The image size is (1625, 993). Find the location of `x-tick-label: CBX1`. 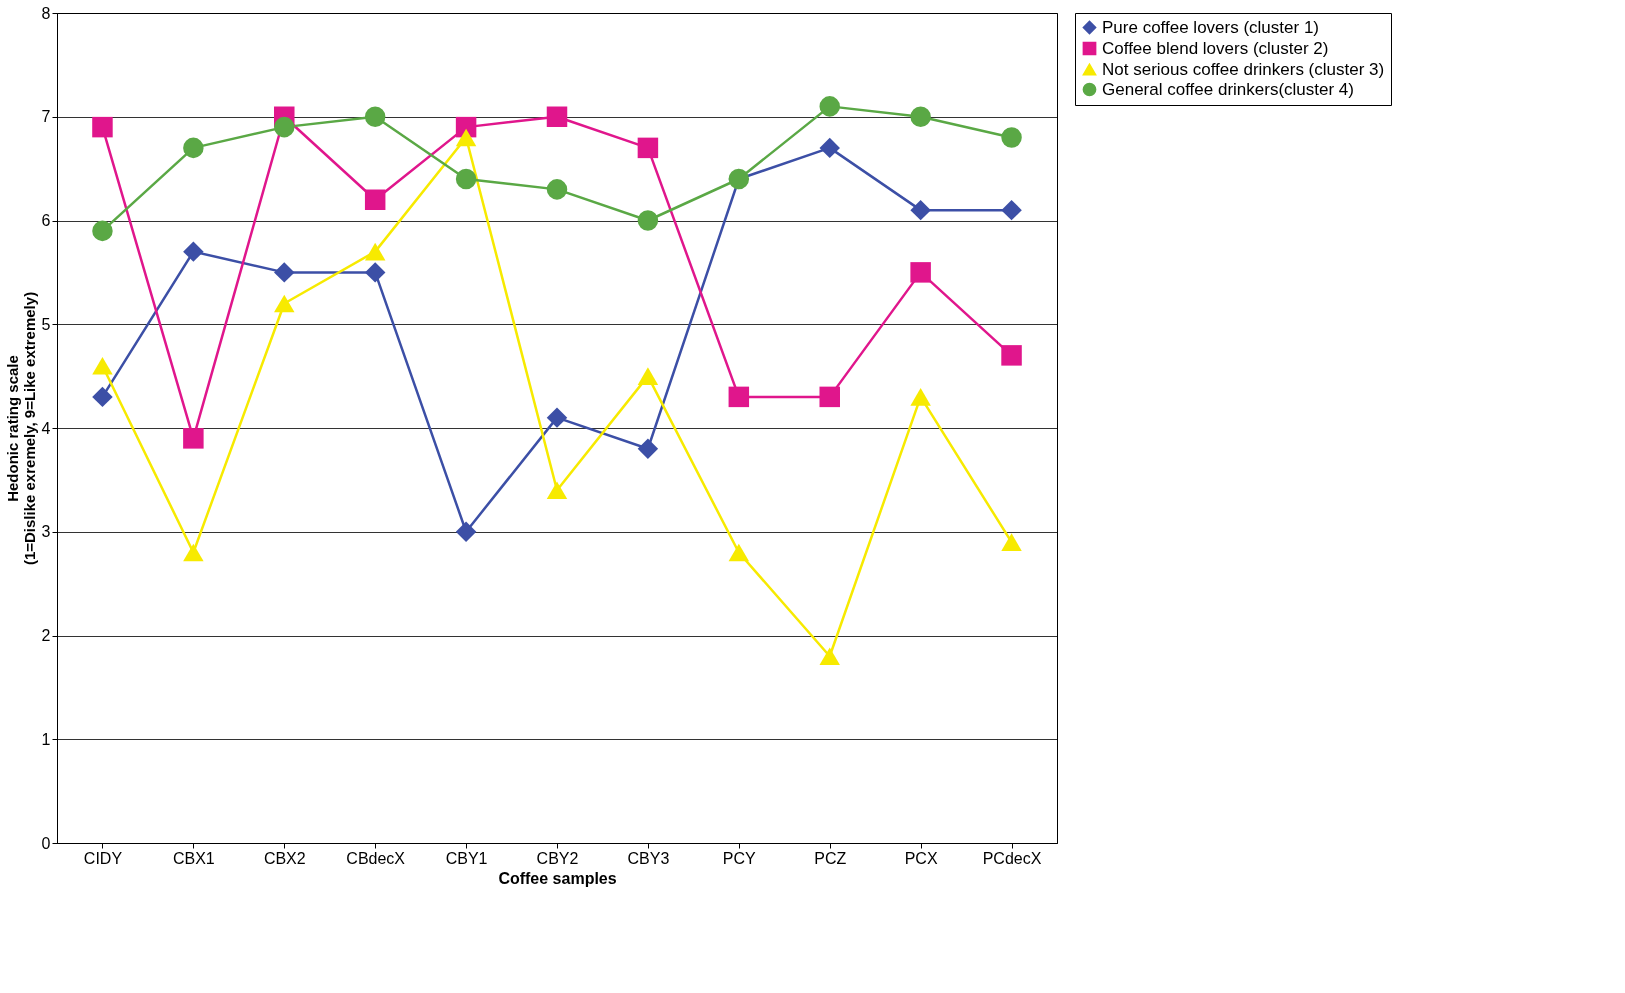

x-tick-label: CBX1 is located at coordinates (193, 858).